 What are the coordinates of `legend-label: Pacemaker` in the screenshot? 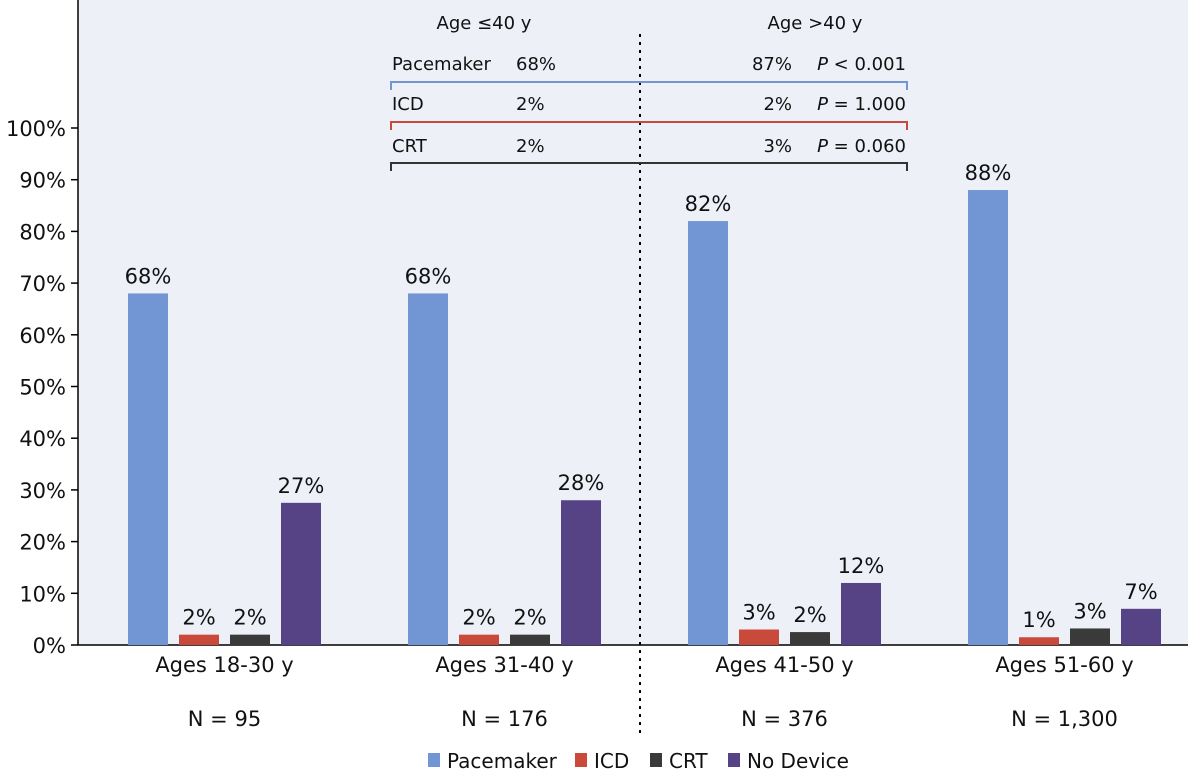 It's located at (502, 761).